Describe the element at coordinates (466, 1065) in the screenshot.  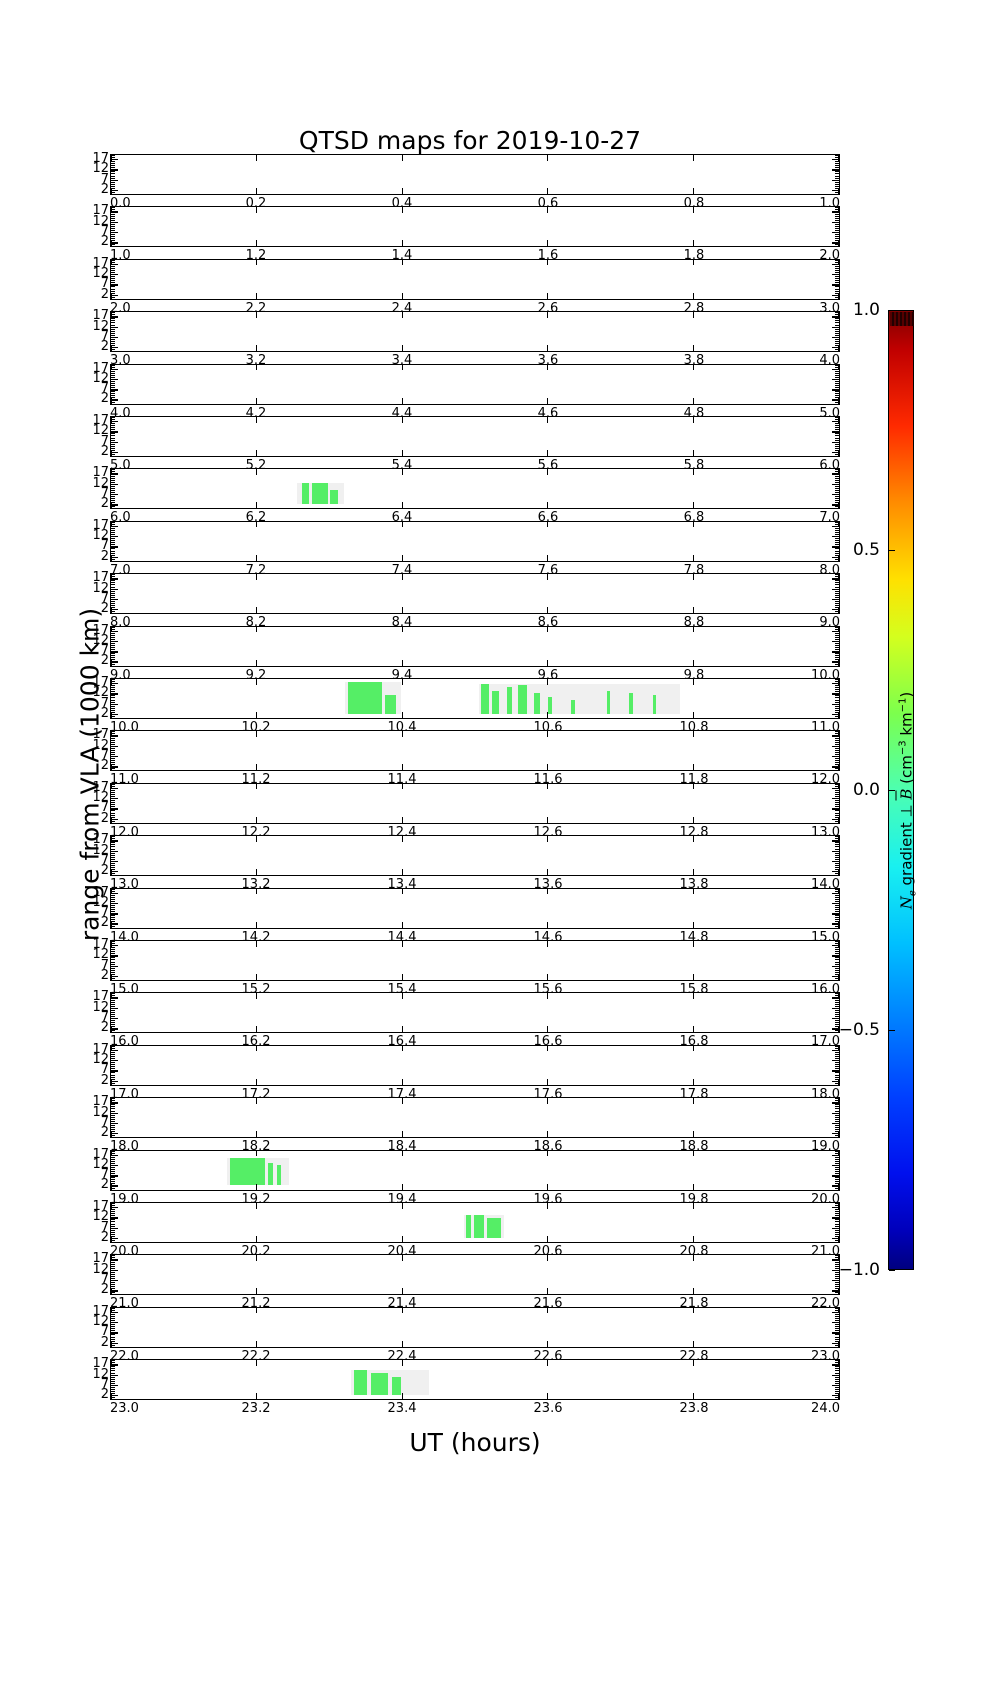
I see `panel-hour-17: 2 7 12 17` at that location.